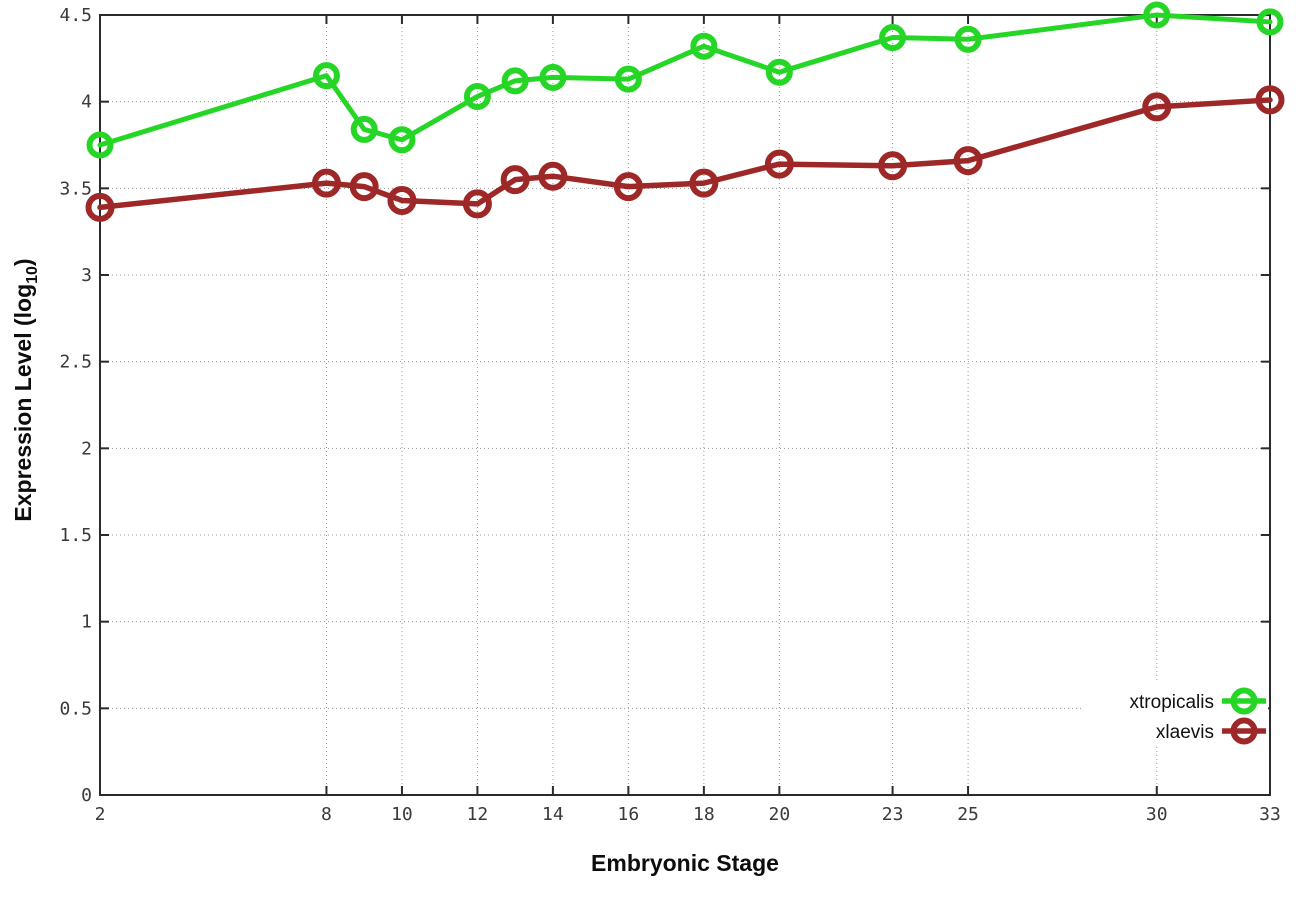 This screenshot has width=1296, height=907. I want to click on y-tick-label: 4.5, so click(75, 15).